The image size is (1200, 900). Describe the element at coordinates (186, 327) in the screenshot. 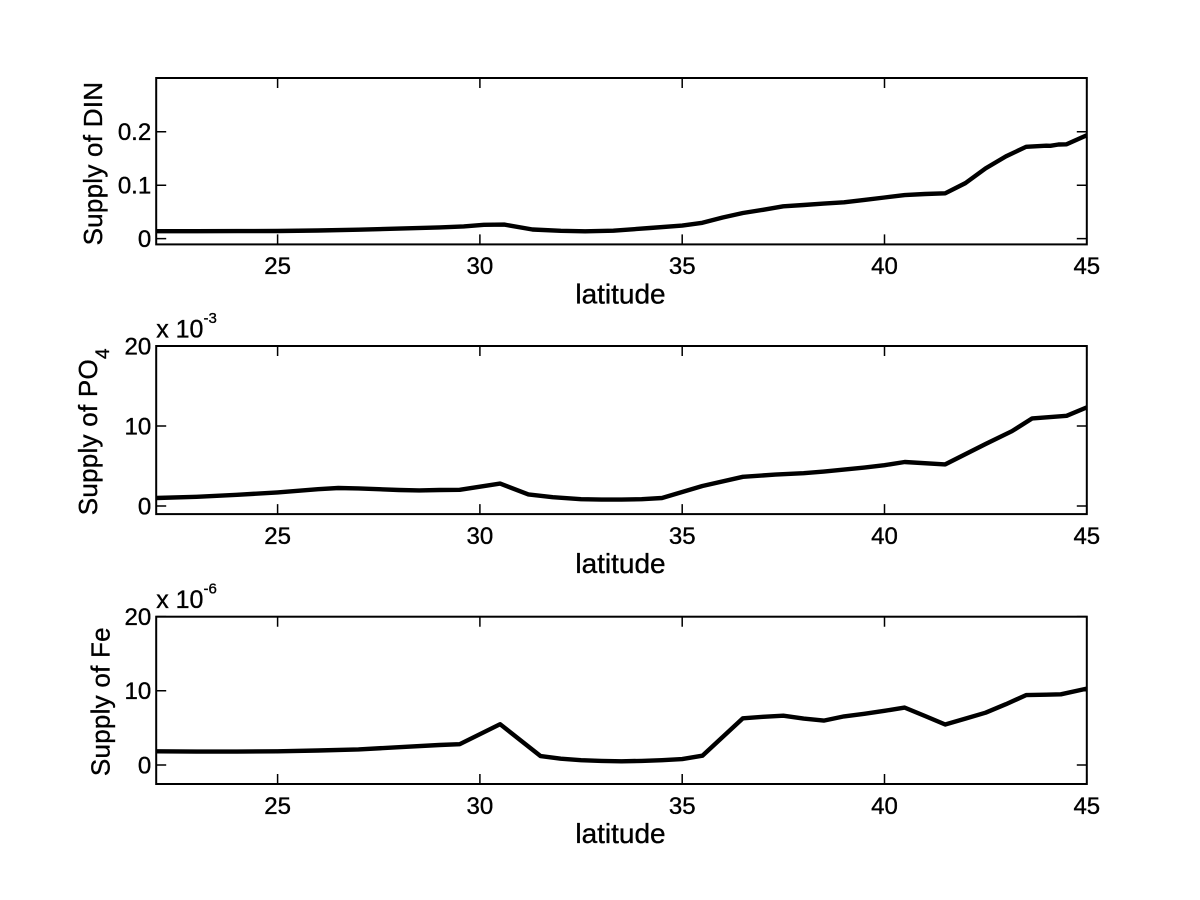

I see `svg-text: x 10-3` at that location.